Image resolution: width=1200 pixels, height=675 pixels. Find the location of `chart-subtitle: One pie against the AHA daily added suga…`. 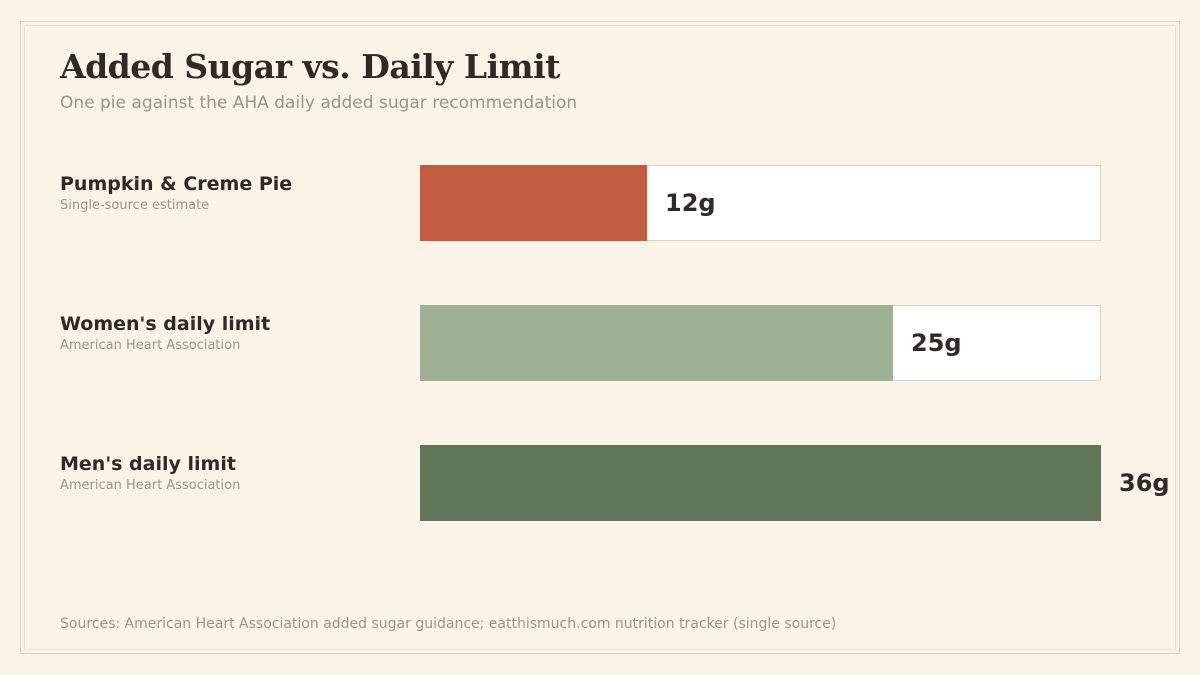

chart-subtitle: One pie against the AHA daily added suga… is located at coordinates (319, 103).